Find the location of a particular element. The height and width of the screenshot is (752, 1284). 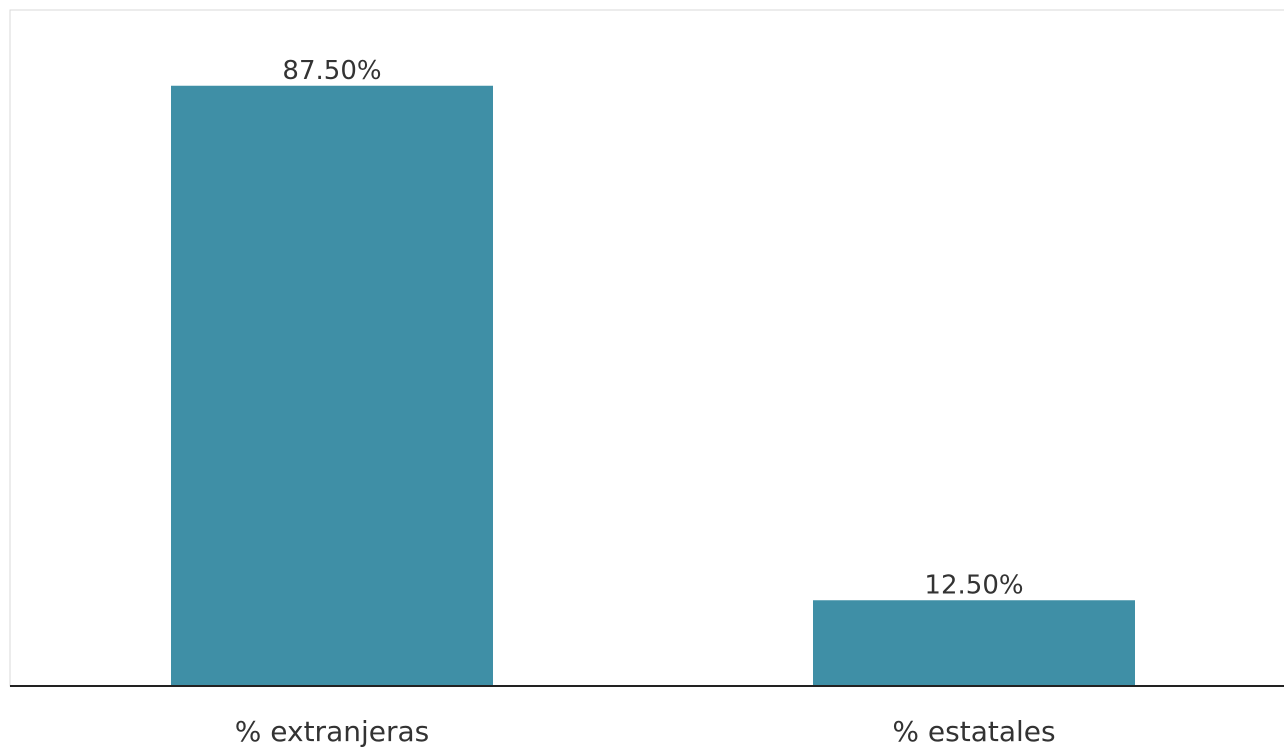

x-tick-label-1: % estatales is located at coordinates (973, 731).